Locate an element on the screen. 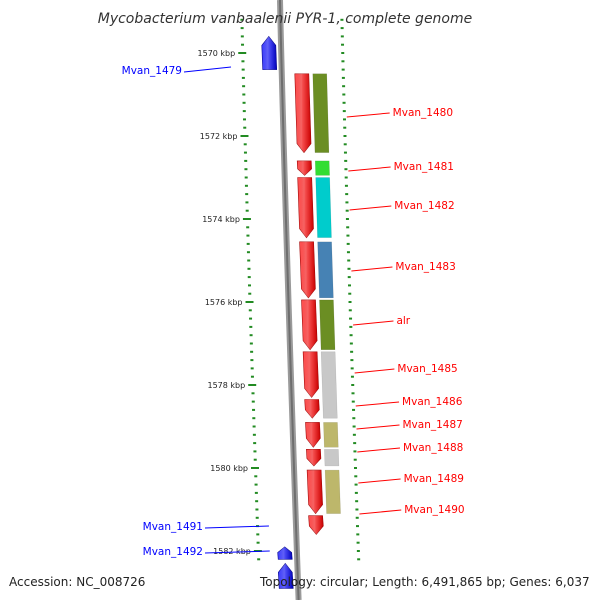  backbone-layer is located at coordinates (289, 300).